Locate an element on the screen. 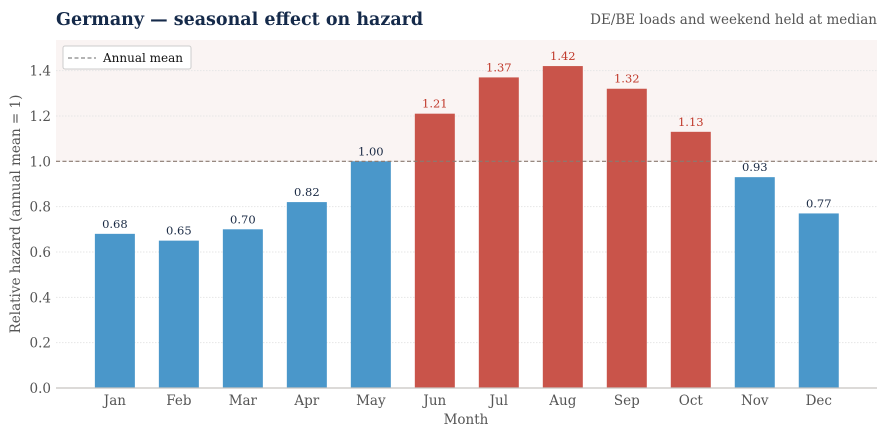  y-tick-label: 1.4 is located at coordinates (40, 72).